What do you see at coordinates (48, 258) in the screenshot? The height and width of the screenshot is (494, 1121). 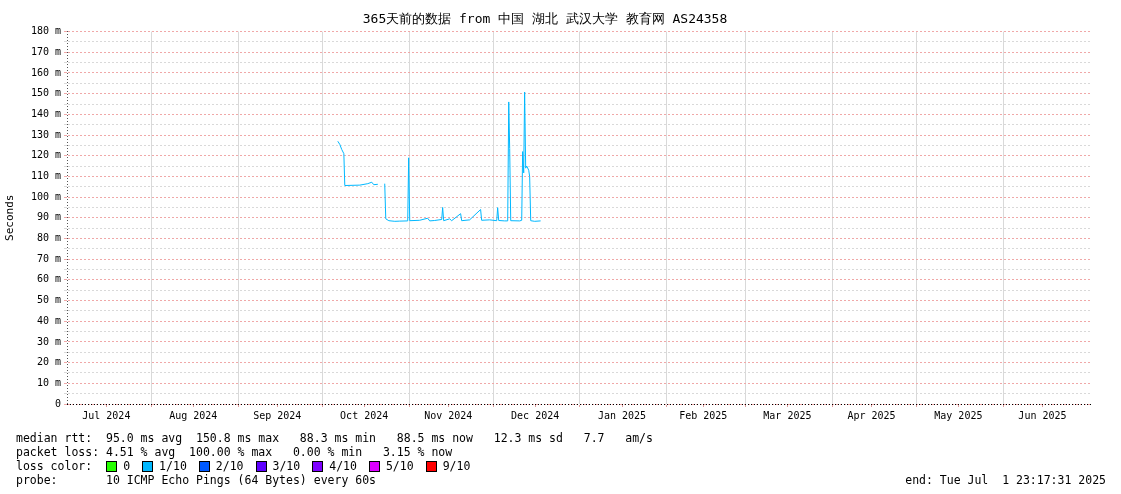 I see `y-tick-label: 70 m` at bounding box center [48, 258].